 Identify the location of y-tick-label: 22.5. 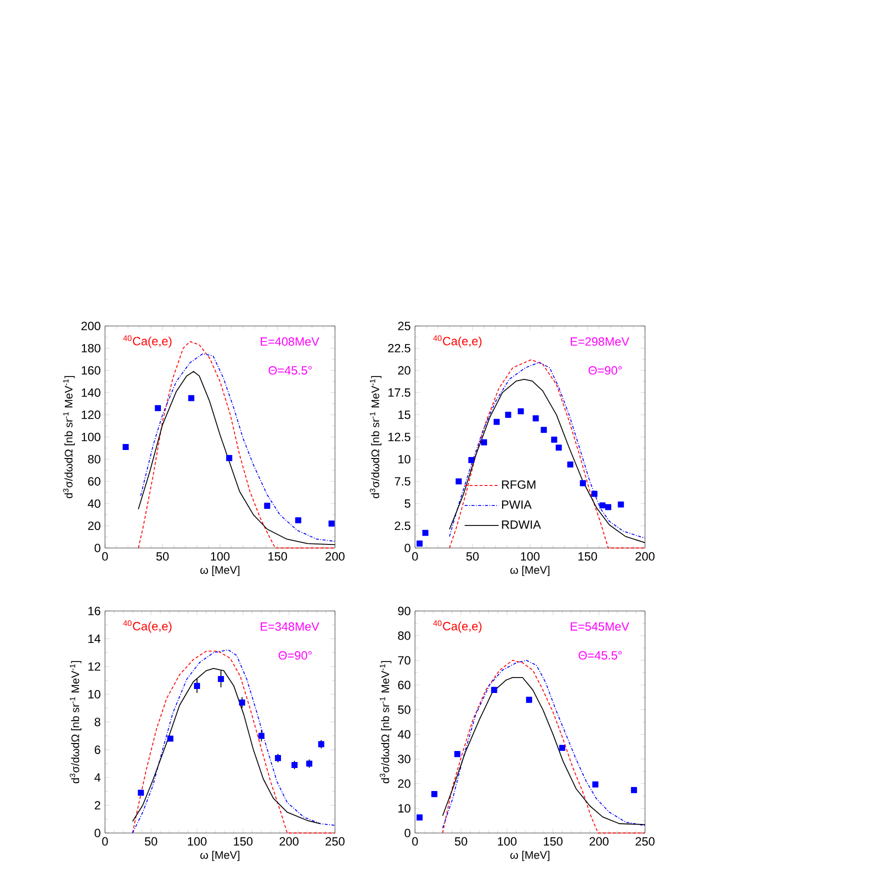
(399, 348).